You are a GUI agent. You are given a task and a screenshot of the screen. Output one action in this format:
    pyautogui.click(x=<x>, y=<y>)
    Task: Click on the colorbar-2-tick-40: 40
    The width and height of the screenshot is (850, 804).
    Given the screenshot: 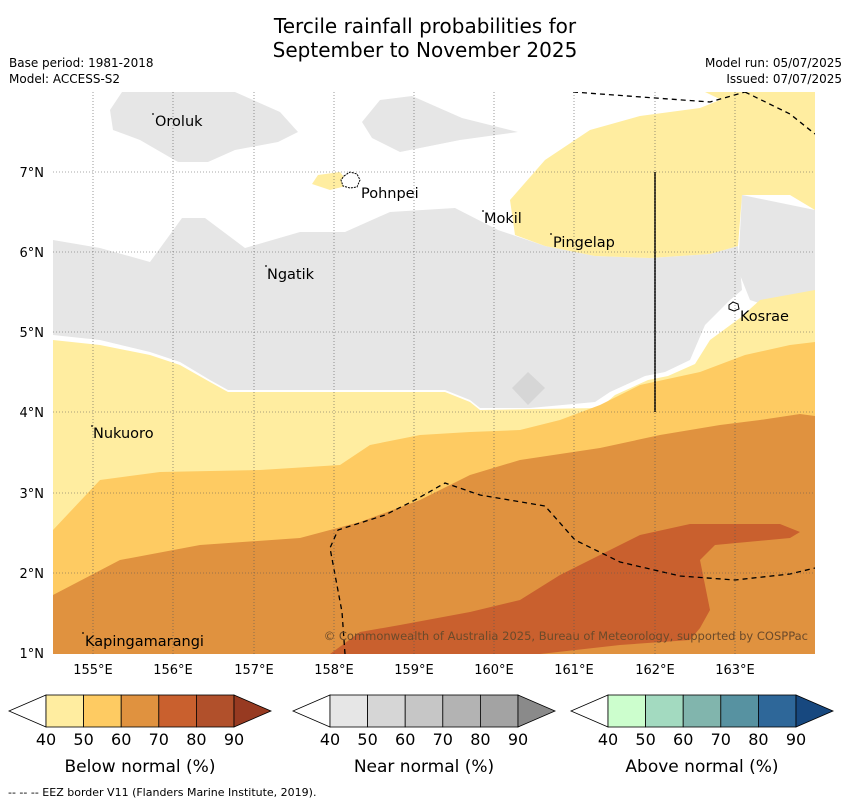 What is the action you would take?
    pyautogui.click(x=330, y=739)
    